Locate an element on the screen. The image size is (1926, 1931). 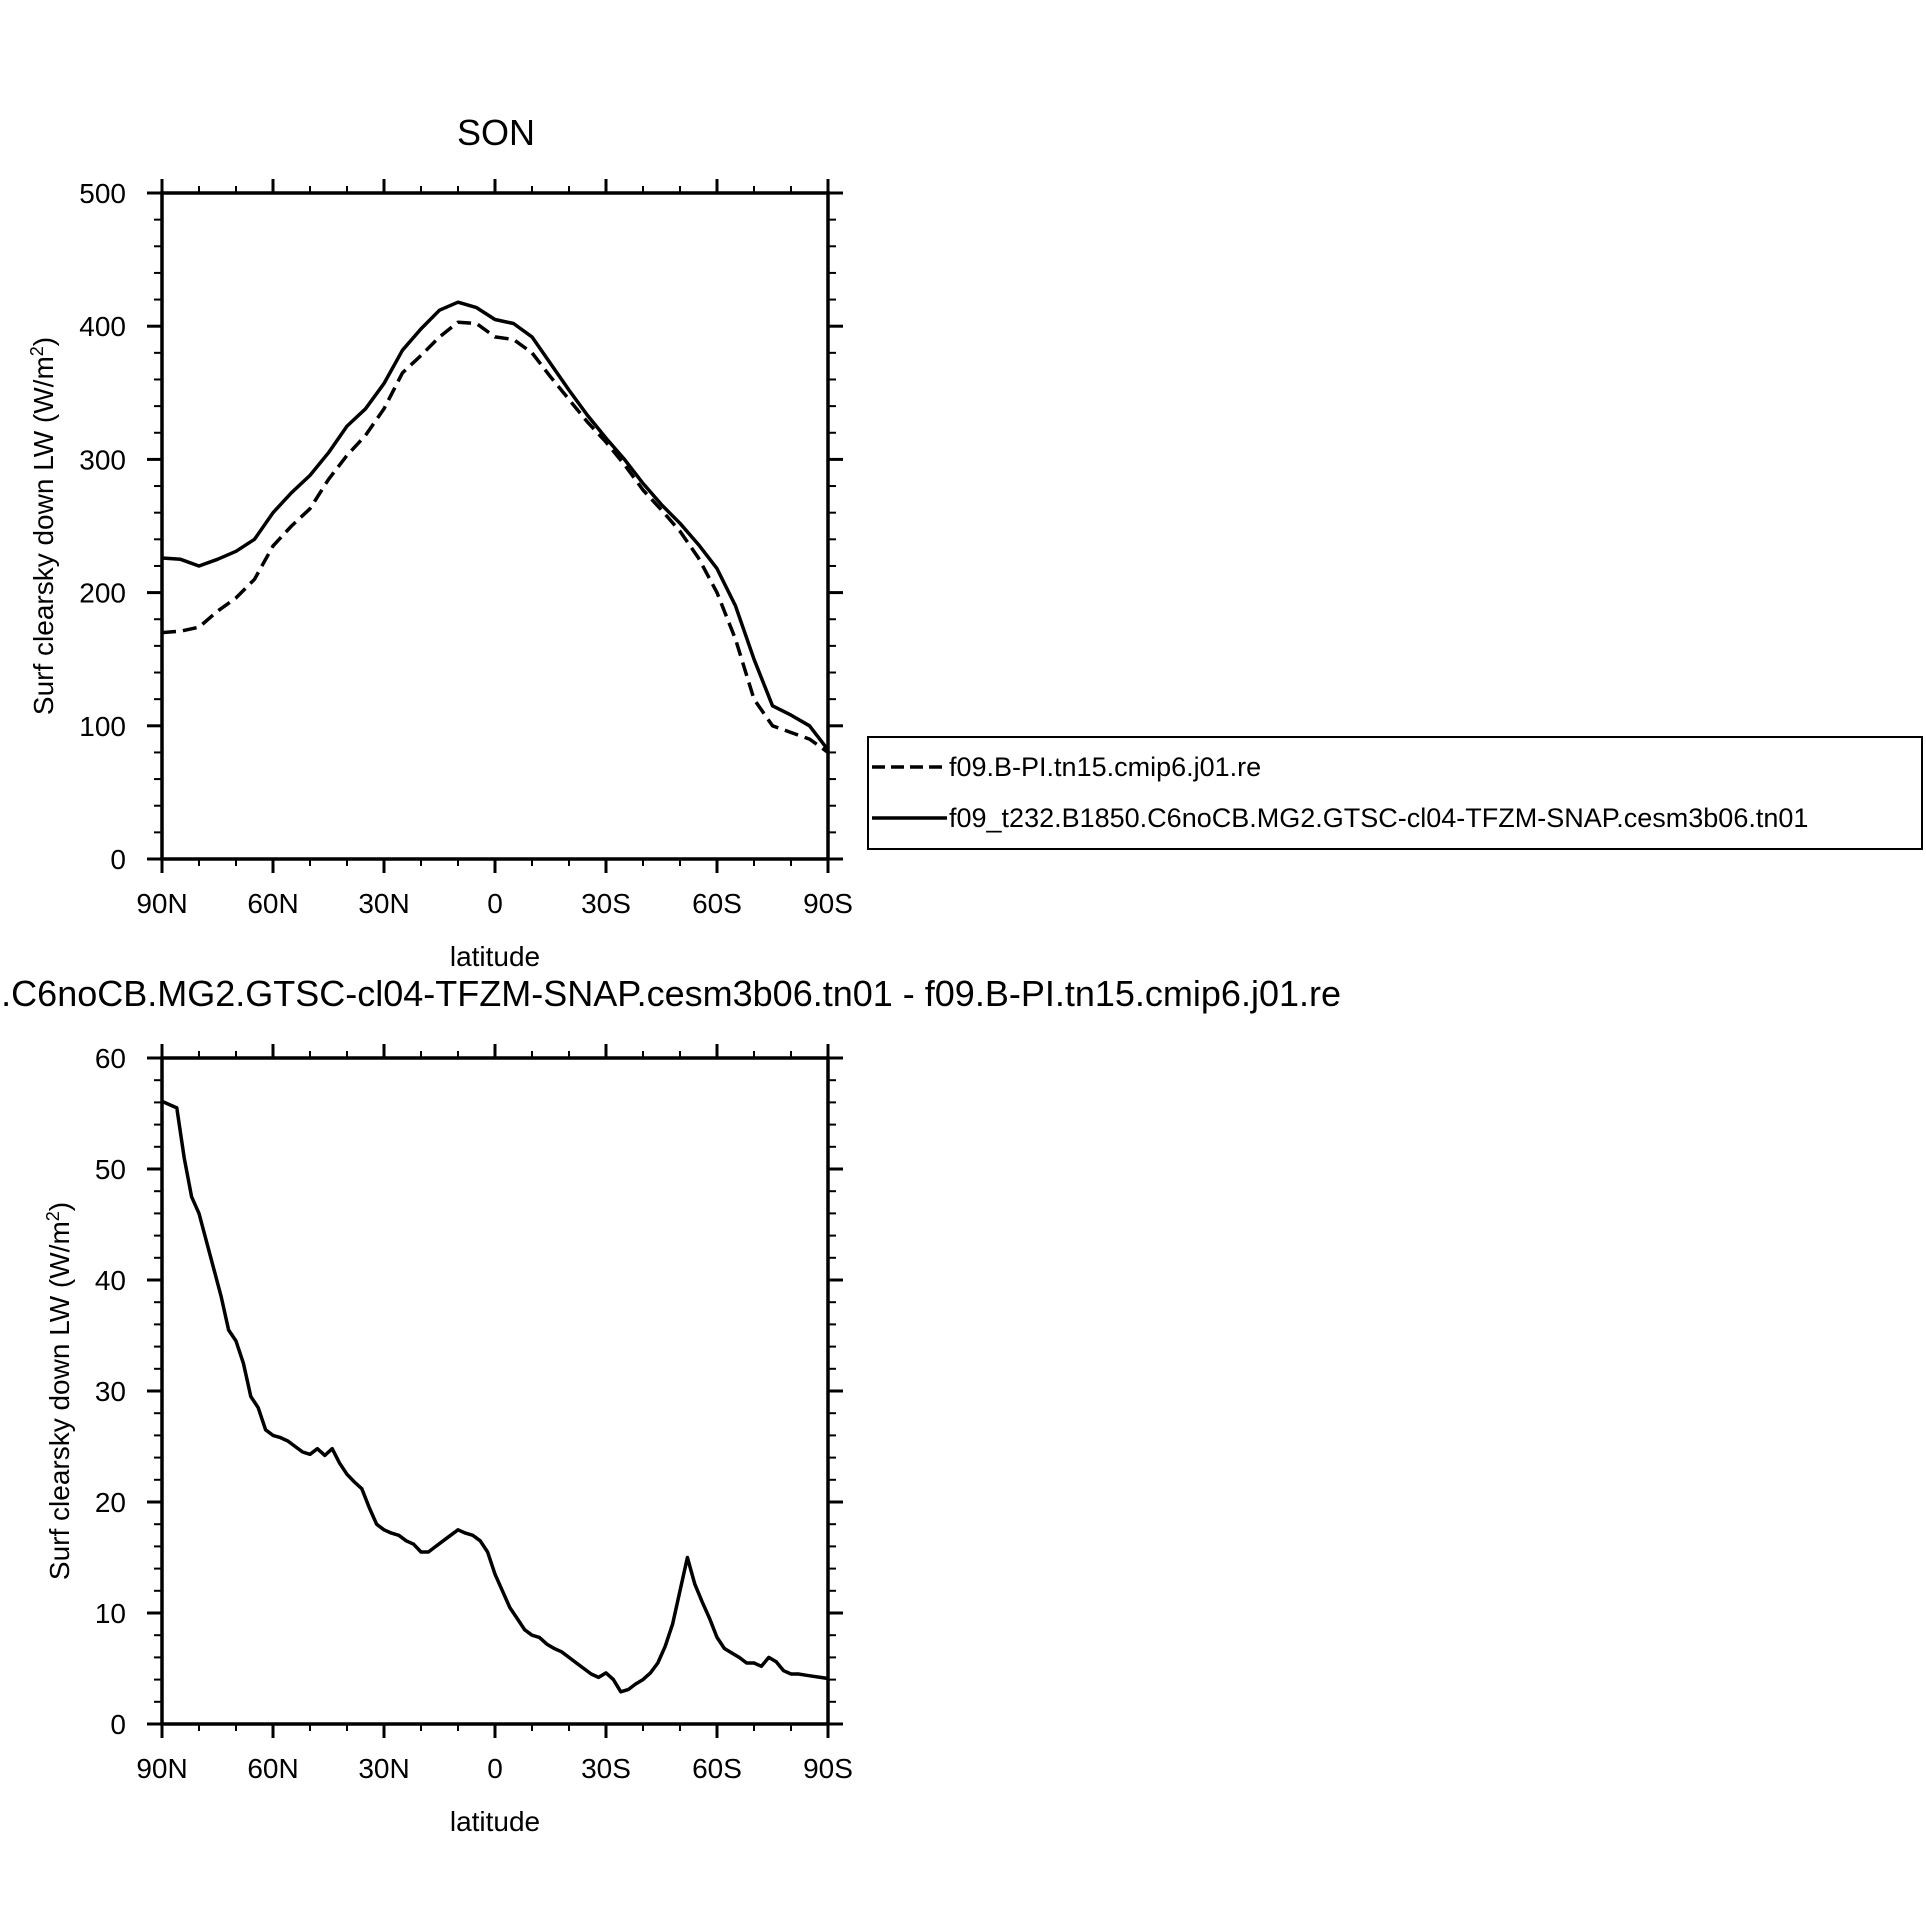
legend-label: f09.B-PI.tn15.cmip6.j01.re is located at coordinates (1105, 767).